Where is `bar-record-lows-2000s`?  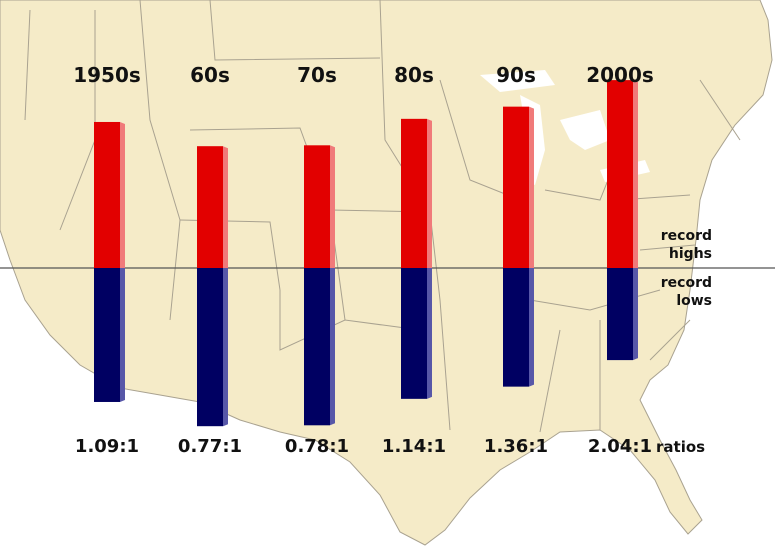 bar-record-lows-2000s is located at coordinates (620, 314).